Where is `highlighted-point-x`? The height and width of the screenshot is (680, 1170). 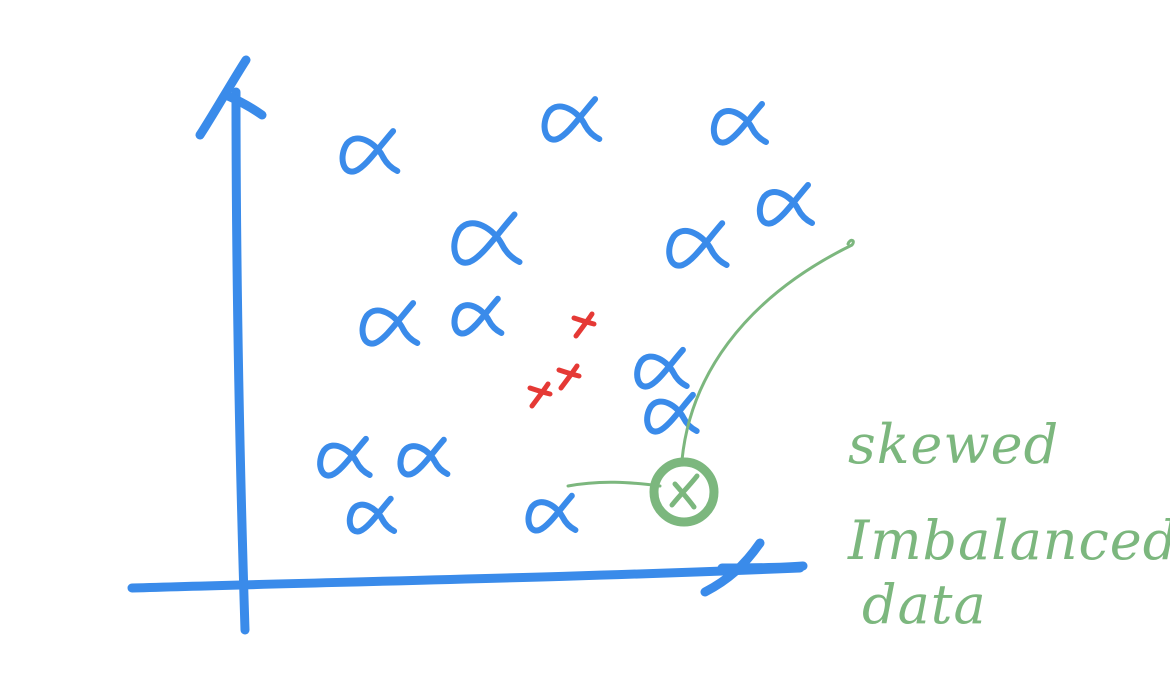
highlighted-point-x is located at coordinates (684, 491).